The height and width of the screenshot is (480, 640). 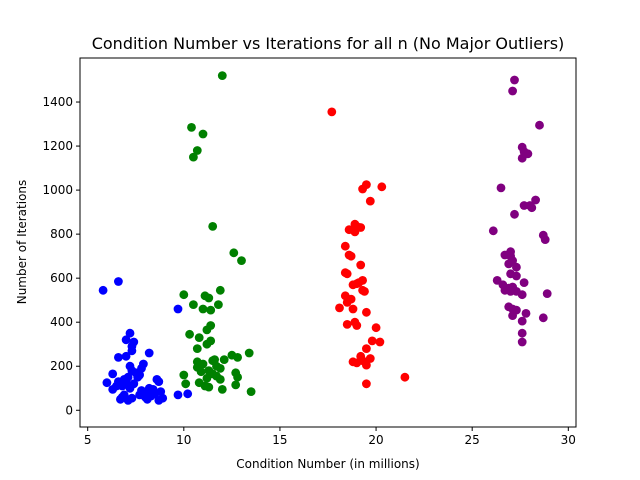 What do you see at coordinates (22, 242) in the screenshot?
I see `y-axis-label: Number of Iterations` at bounding box center [22, 242].